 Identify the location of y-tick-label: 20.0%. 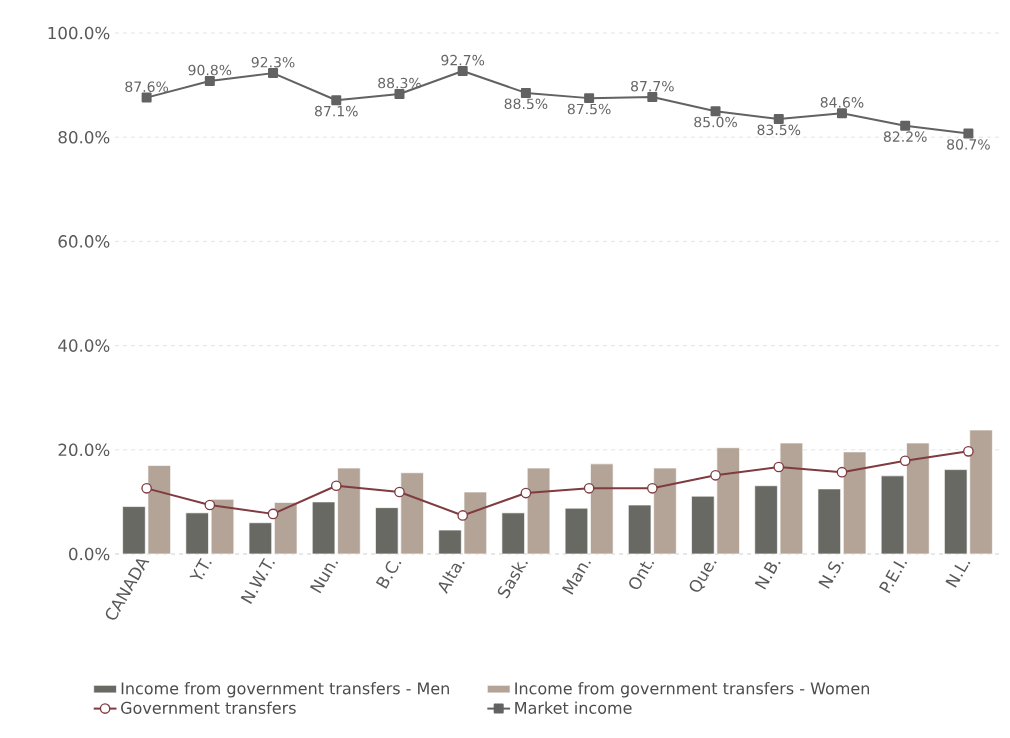
(84, 450).